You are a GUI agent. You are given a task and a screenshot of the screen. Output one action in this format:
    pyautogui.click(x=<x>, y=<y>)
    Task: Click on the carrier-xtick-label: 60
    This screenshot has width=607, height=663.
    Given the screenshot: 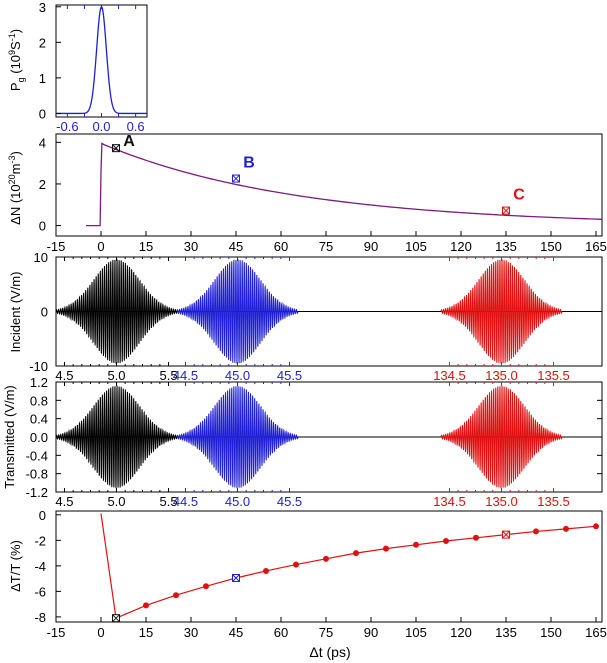 What is the action you would take?
    pyautogui.click(x=281, y=246)
    